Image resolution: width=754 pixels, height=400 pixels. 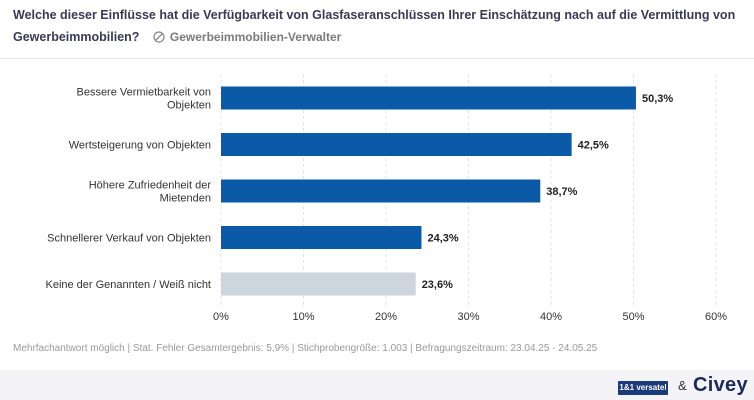 What do you see at coordinates (468, 317) in the screenshot?
I see `x-tick-label: 30%` at bounding box center [468, 317].